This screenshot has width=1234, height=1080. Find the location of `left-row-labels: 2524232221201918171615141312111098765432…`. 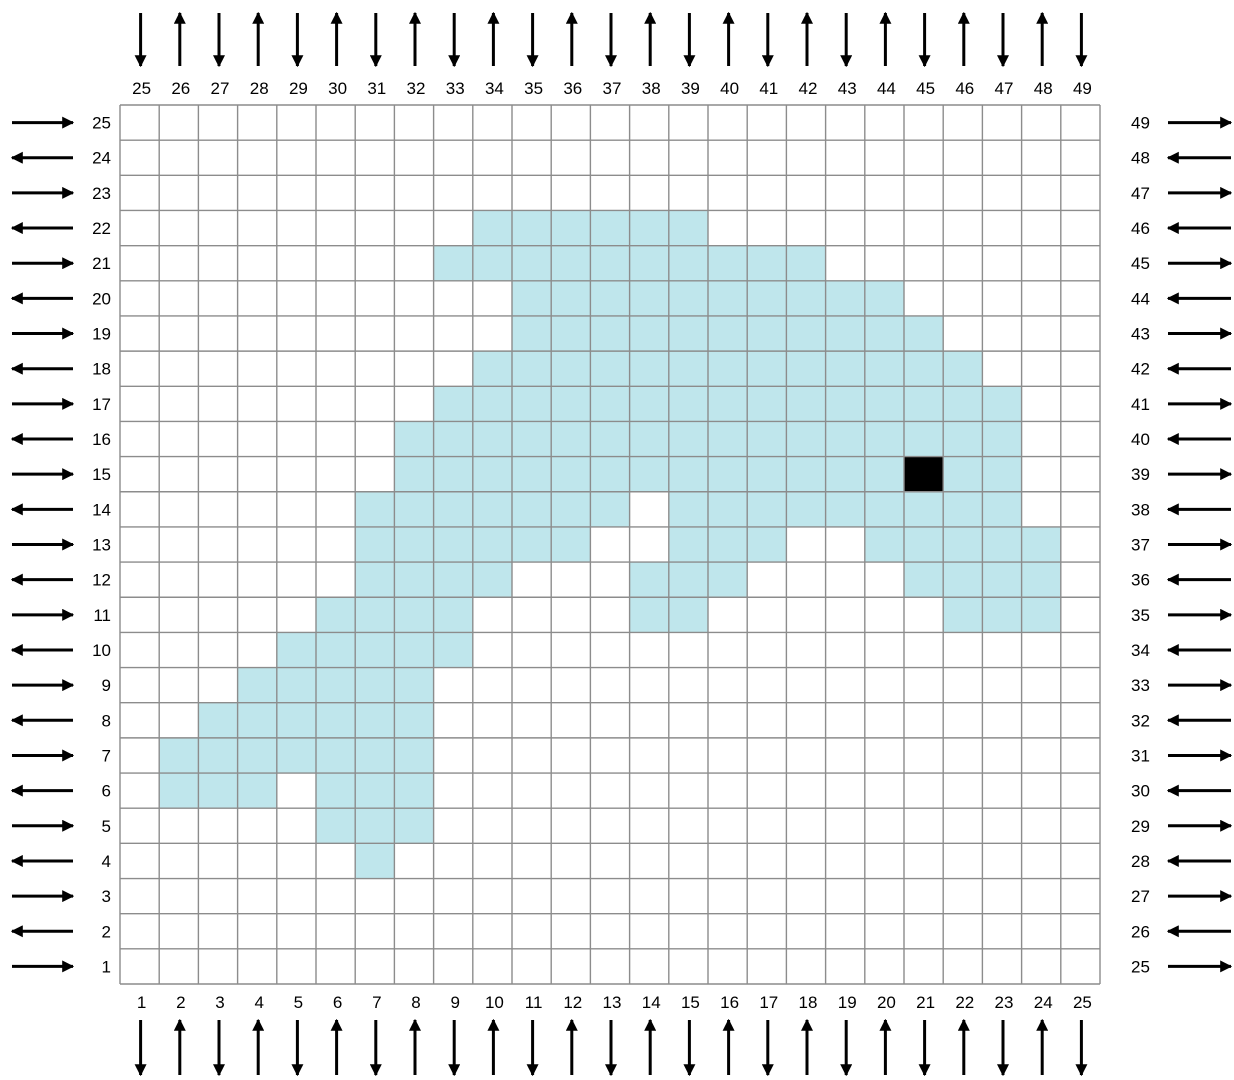

left-row-labels: 2524232221201918171615141312111098765432… is located at coordinates (101, 545).